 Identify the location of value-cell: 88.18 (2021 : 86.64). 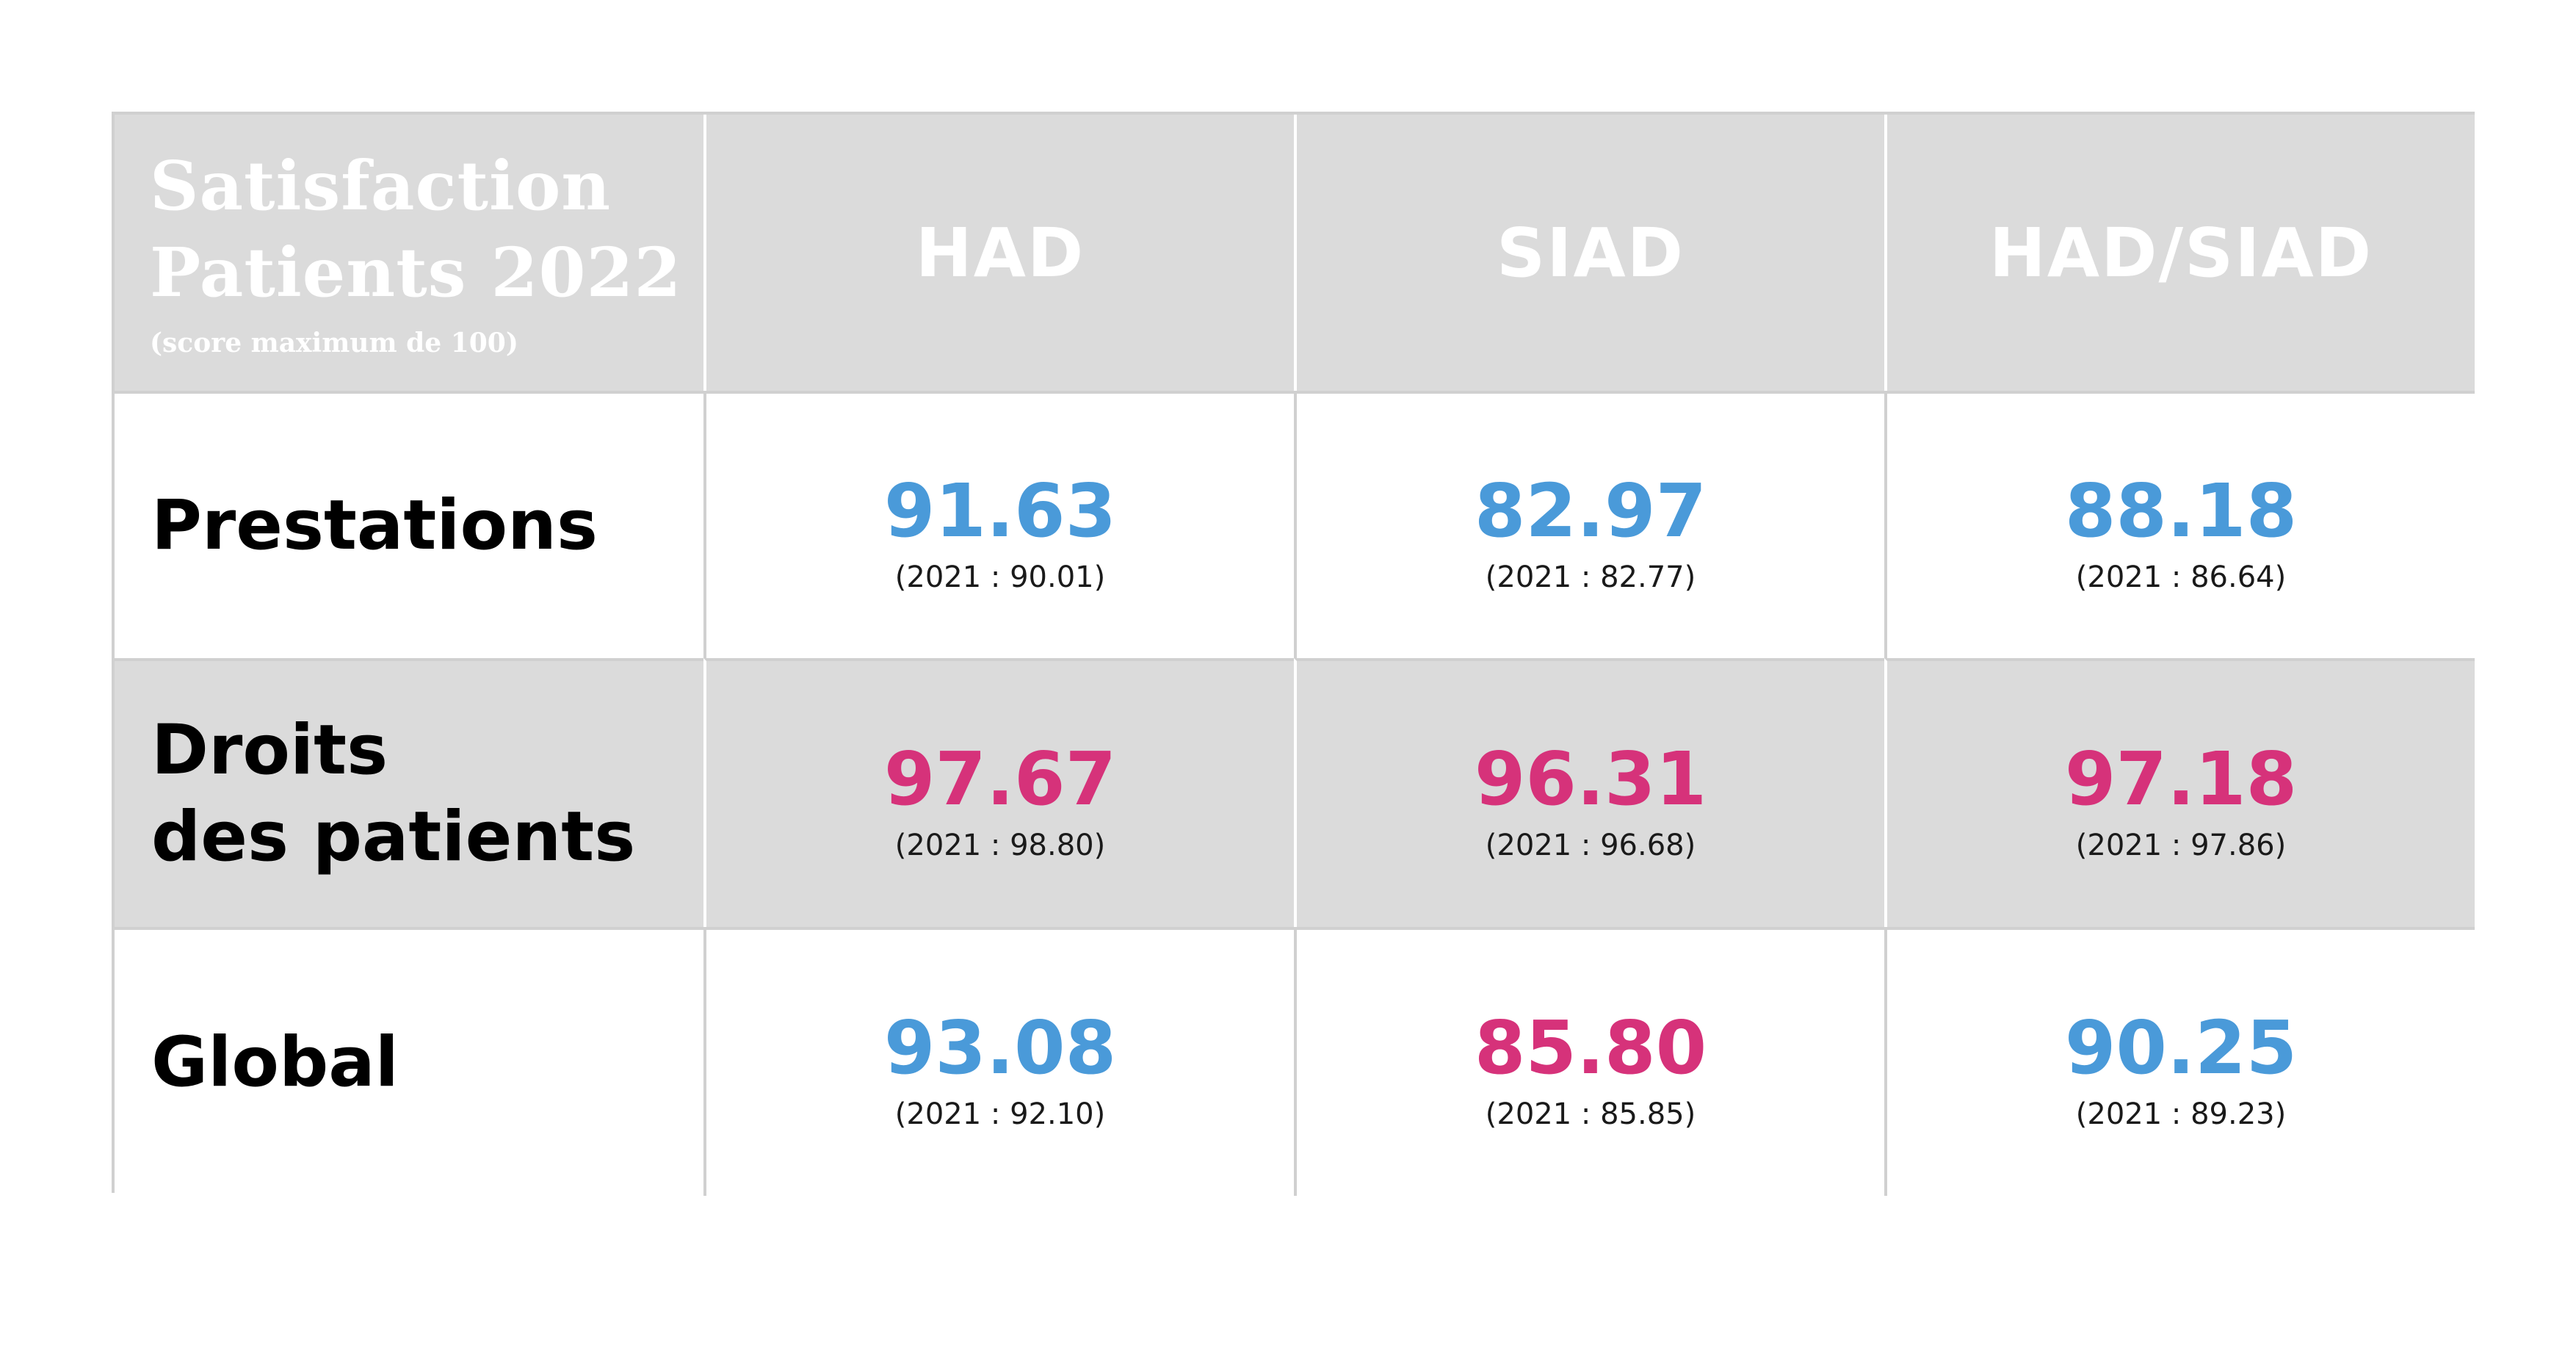
(2179, 524).